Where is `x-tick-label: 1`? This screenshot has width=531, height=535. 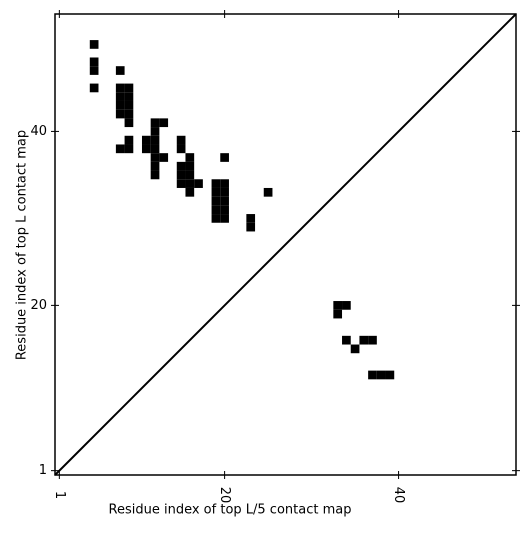 x-tick-label: 1 is located at coordinates (59, 495).